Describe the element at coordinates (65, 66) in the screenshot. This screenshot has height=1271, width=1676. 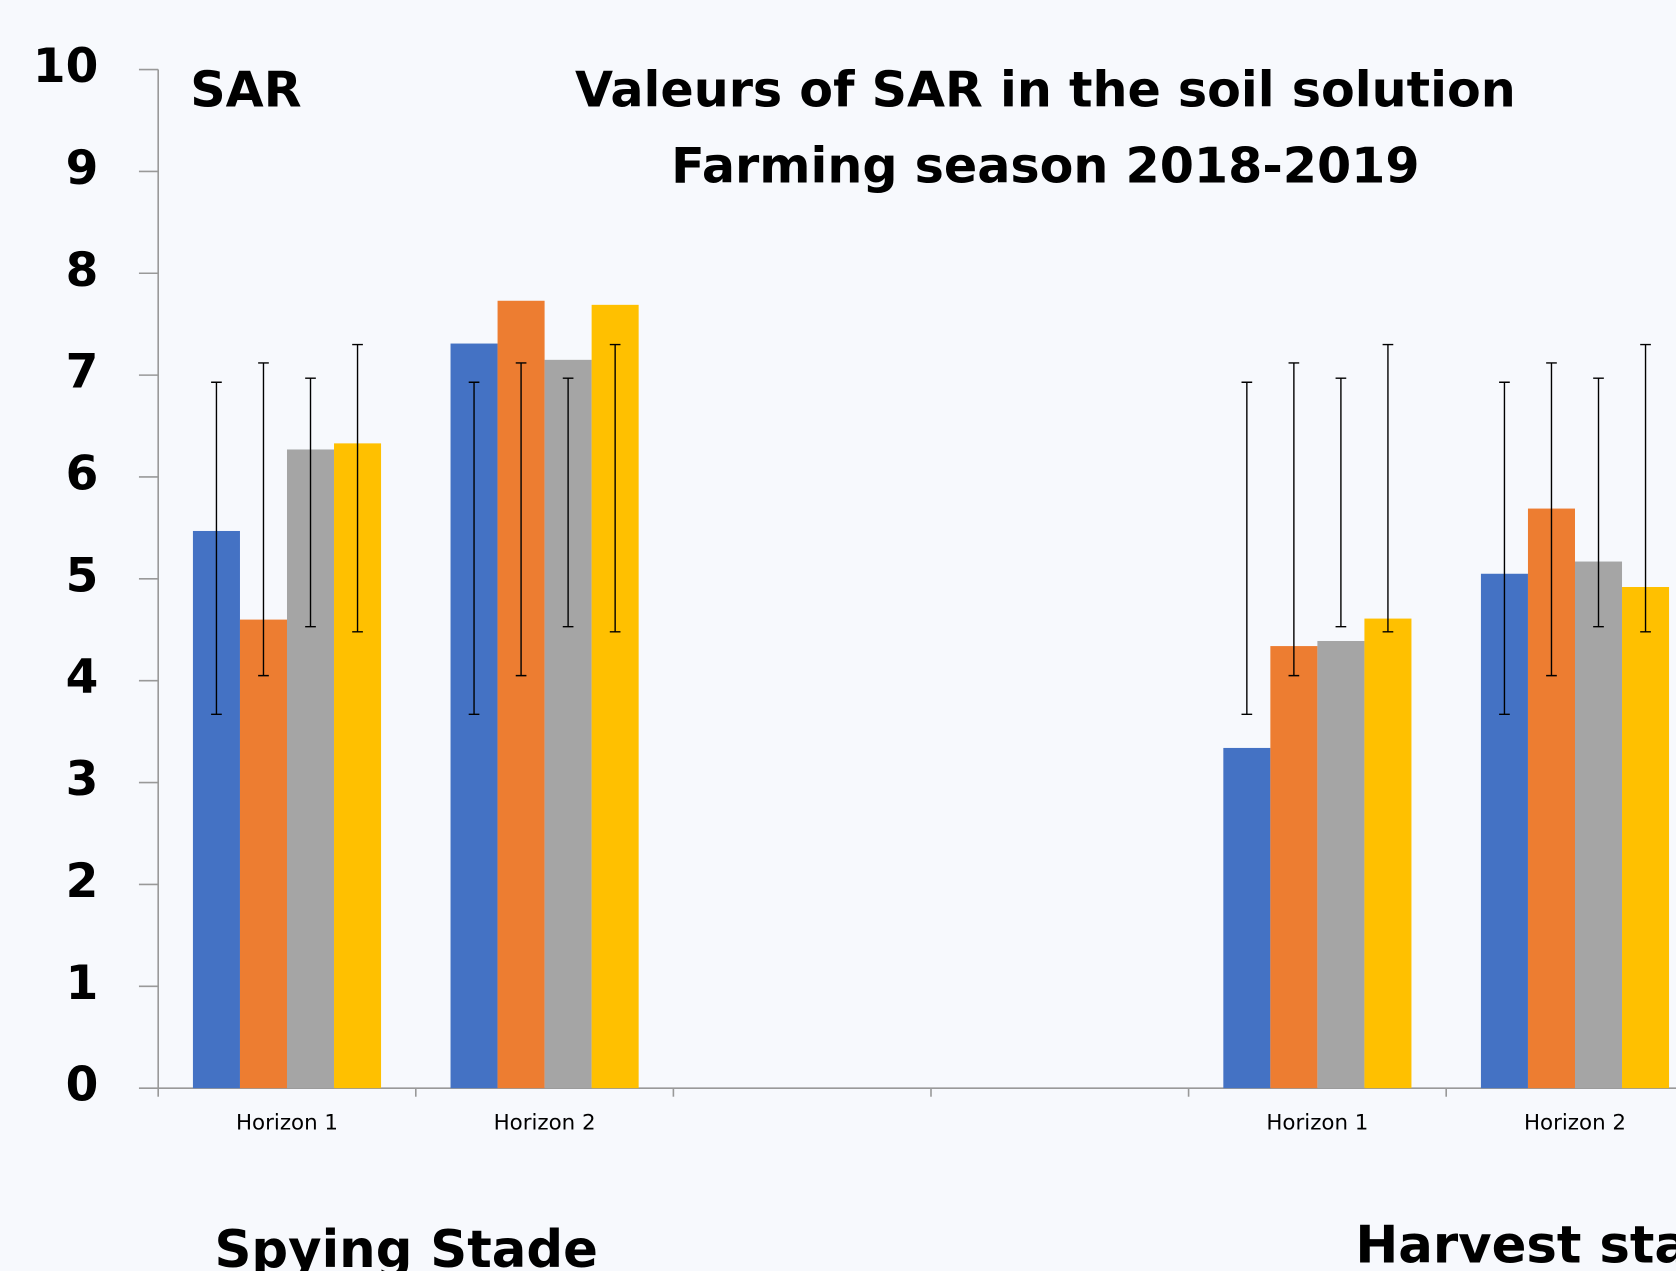
I see `y-tick-label: 10` at that location.